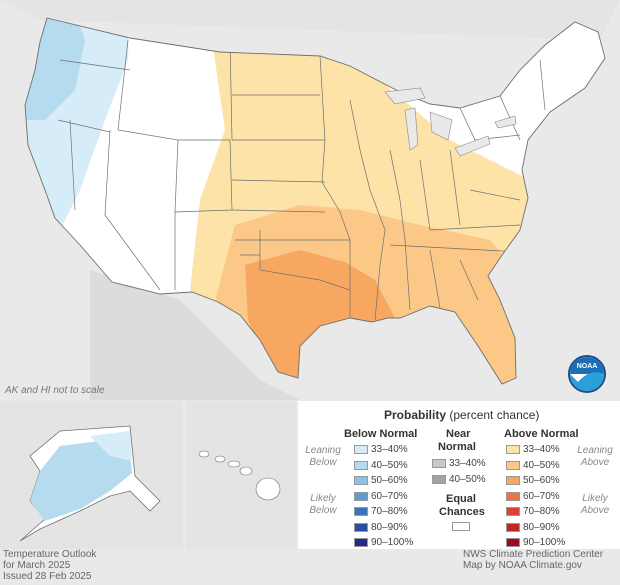 Image resolution: width=620 pixels, height=585 pixels. I want to click on below-level-label: 60–70%, so click(389, 496).